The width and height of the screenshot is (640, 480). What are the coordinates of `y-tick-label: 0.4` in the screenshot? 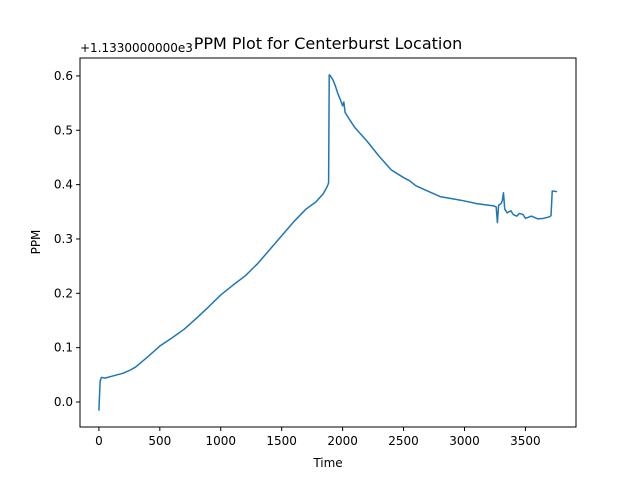 It's located at (63, 185).